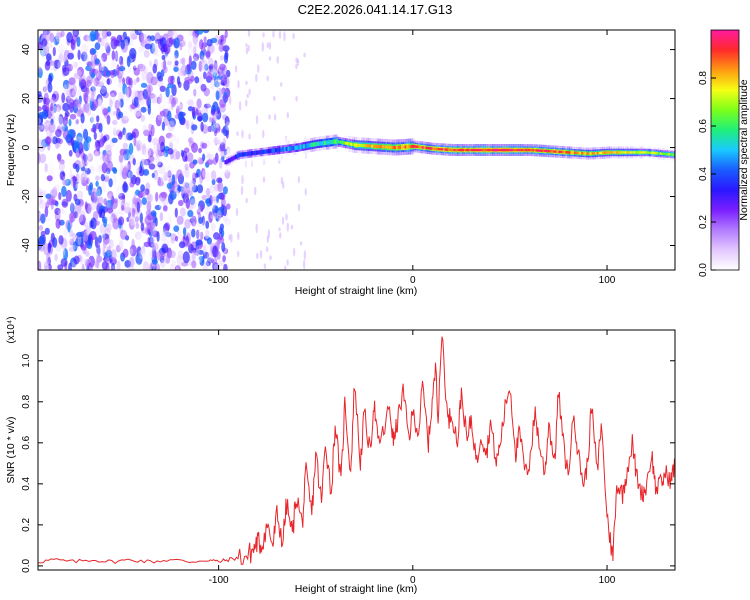  I want to click on y-tick-label: 1.0, so click(26, 360).